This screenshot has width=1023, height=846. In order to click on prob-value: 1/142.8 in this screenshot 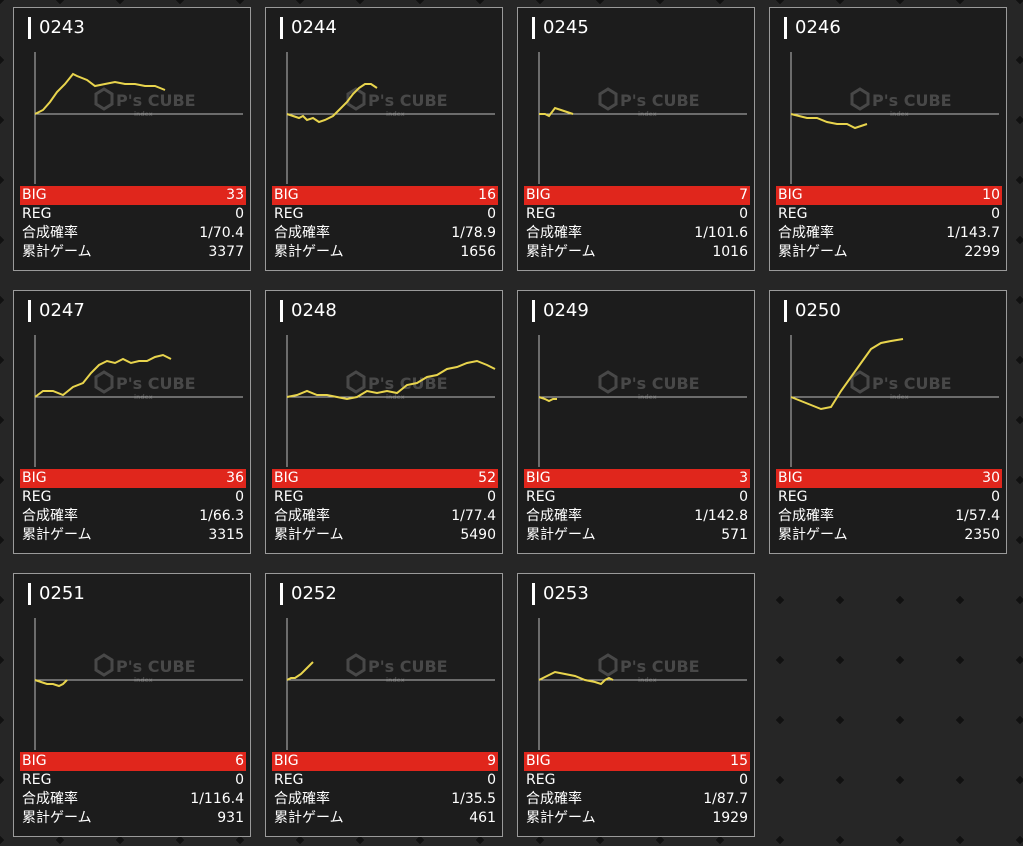, I will do `click(721, 516)`.